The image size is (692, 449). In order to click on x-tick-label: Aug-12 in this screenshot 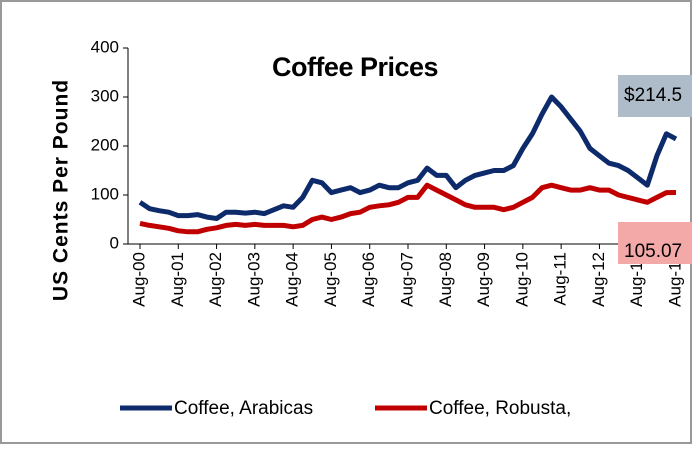, I will do `click(598, 279)`.